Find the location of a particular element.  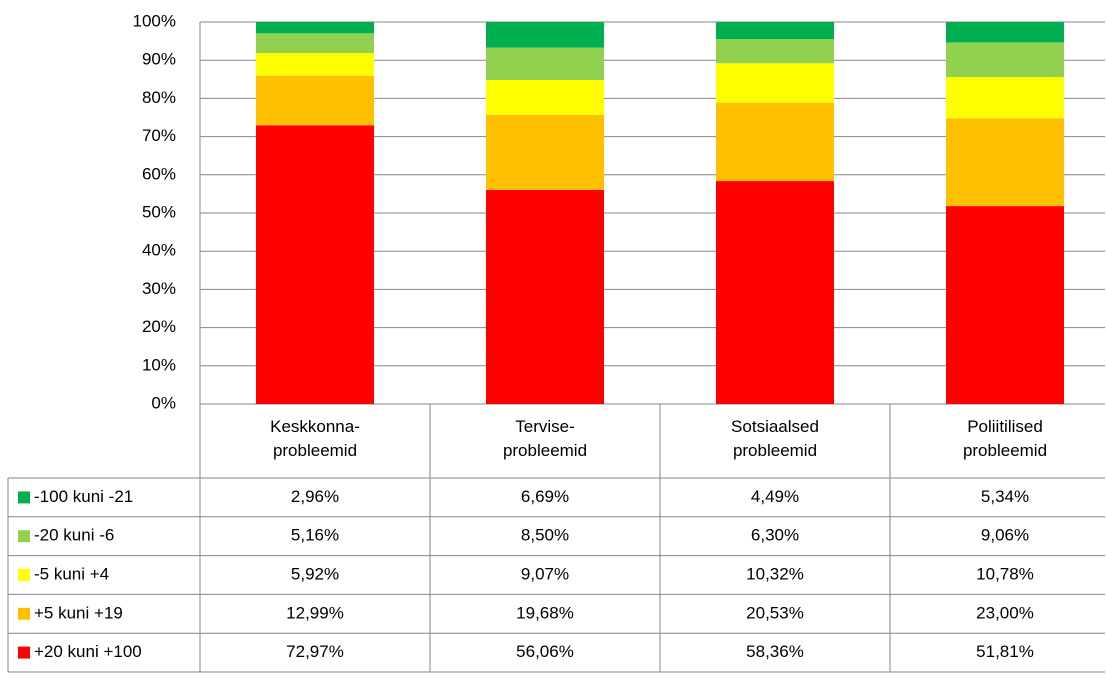

table-value: 20,53% is located at coordinates (775, 612).